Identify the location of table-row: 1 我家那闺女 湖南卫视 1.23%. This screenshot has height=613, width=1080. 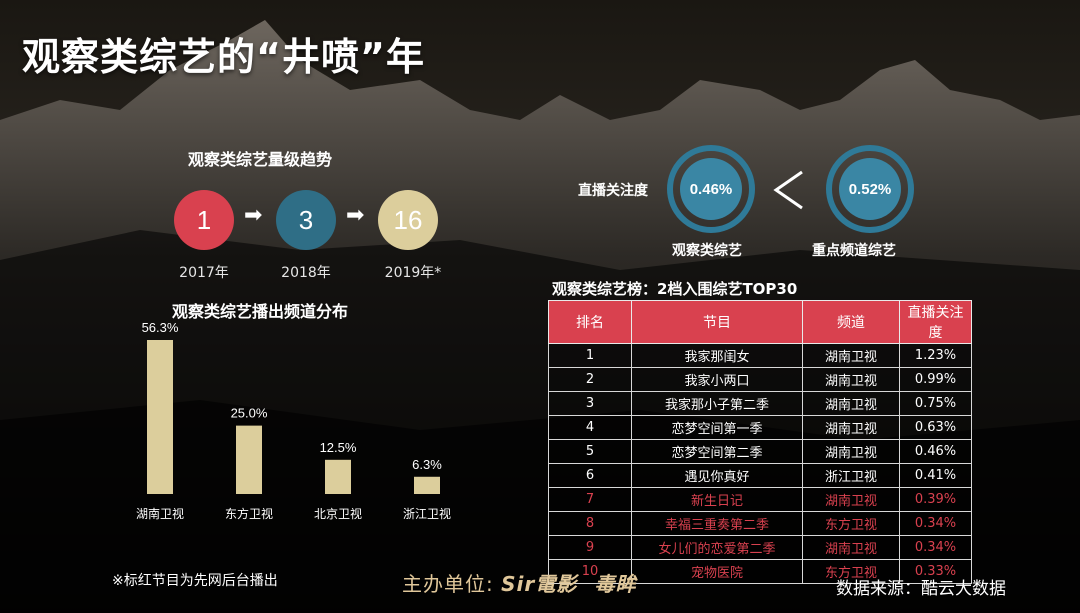
(760, 356).